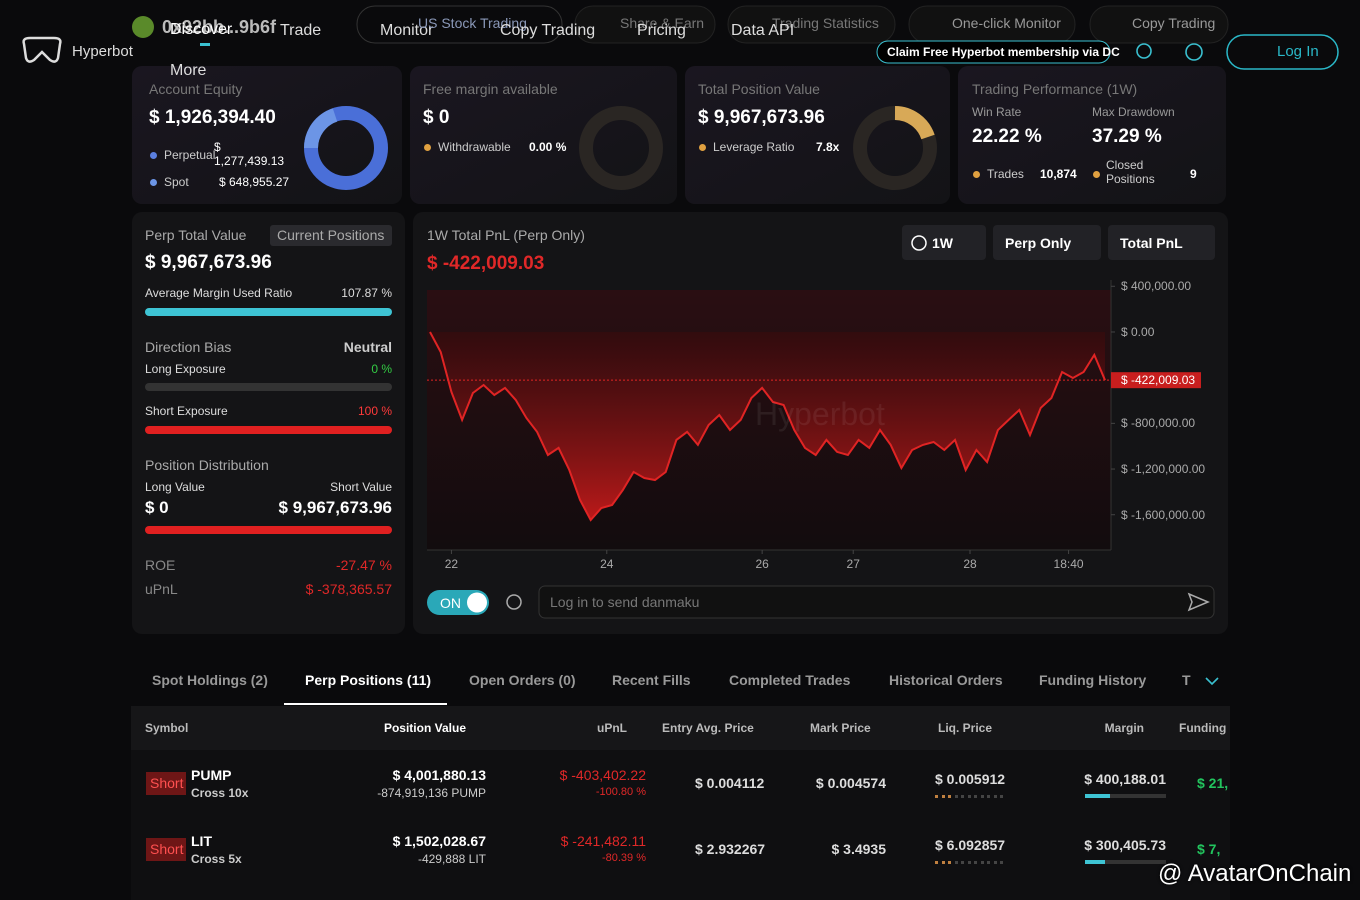 This screenshot has width=1360, height=900. I want to click on column-header: Entry Avg. Price, so click(708, 728).